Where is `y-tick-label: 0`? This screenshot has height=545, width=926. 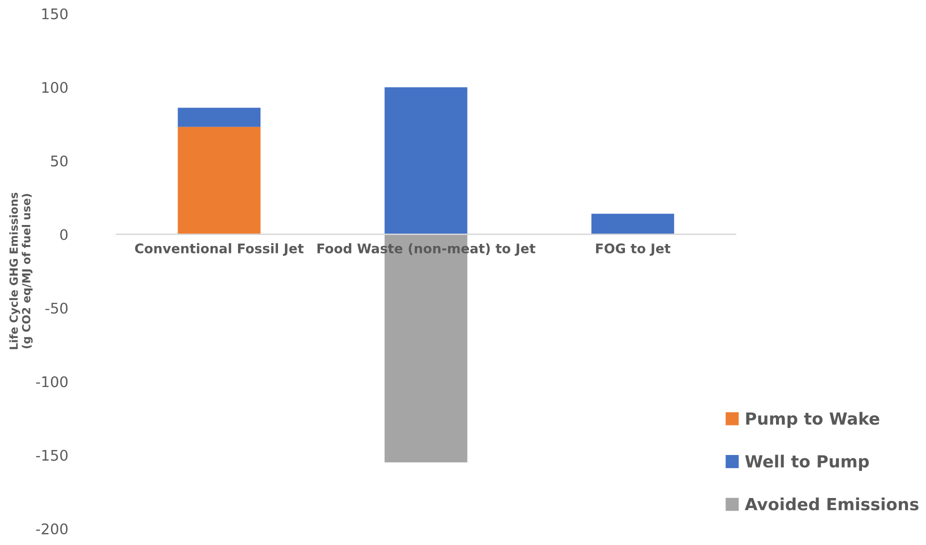
y-tick-label: 0 is located at coordinates (64, 234).